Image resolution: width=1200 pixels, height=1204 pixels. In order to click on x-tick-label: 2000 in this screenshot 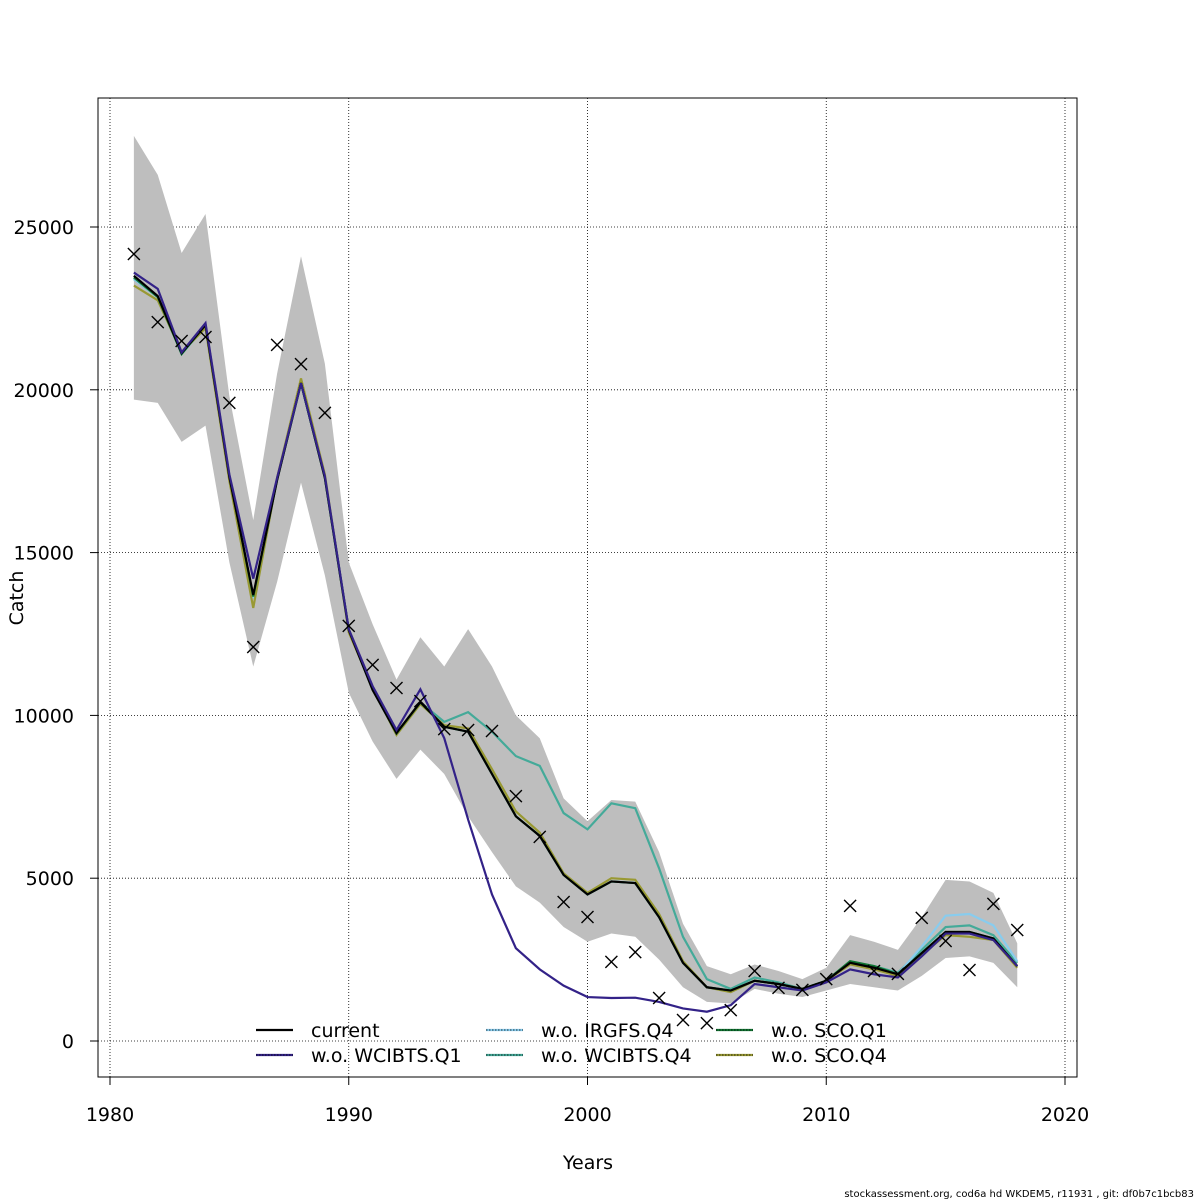, I will do `click(587, 1115)`.